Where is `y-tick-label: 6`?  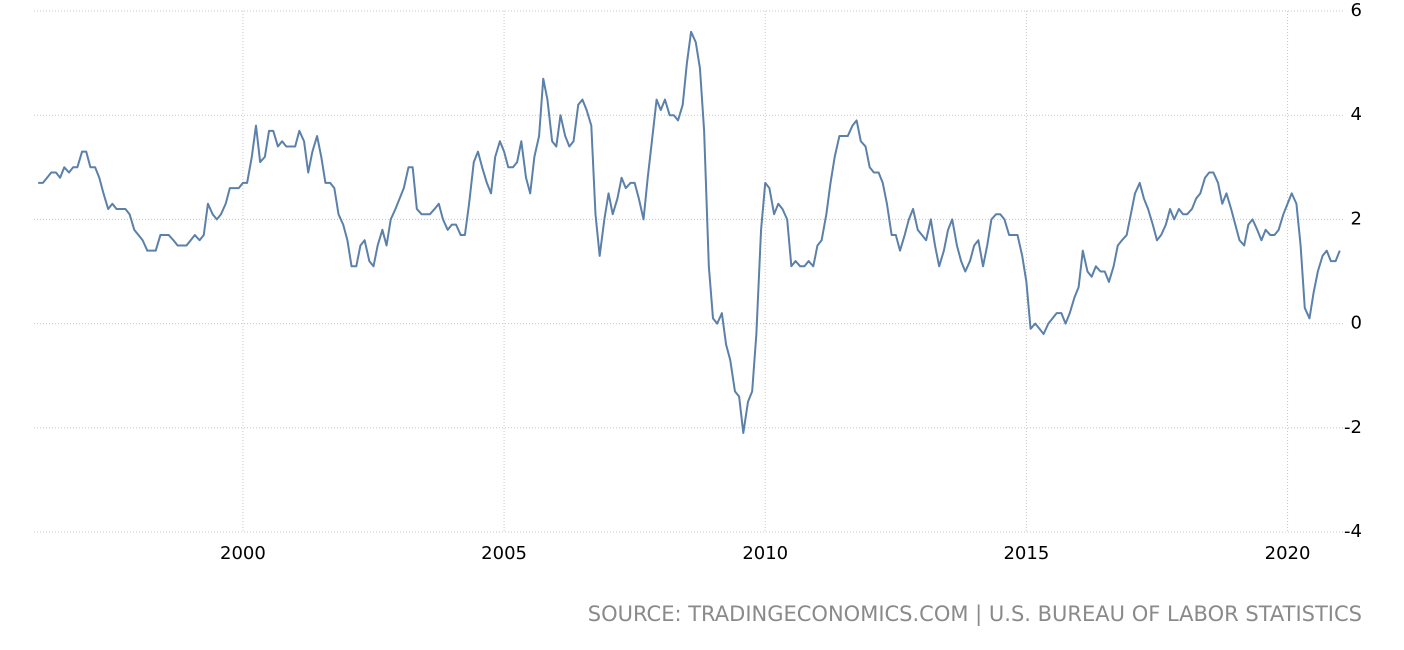
y-tick-label: 6 is located at coordinates (1356, 10).